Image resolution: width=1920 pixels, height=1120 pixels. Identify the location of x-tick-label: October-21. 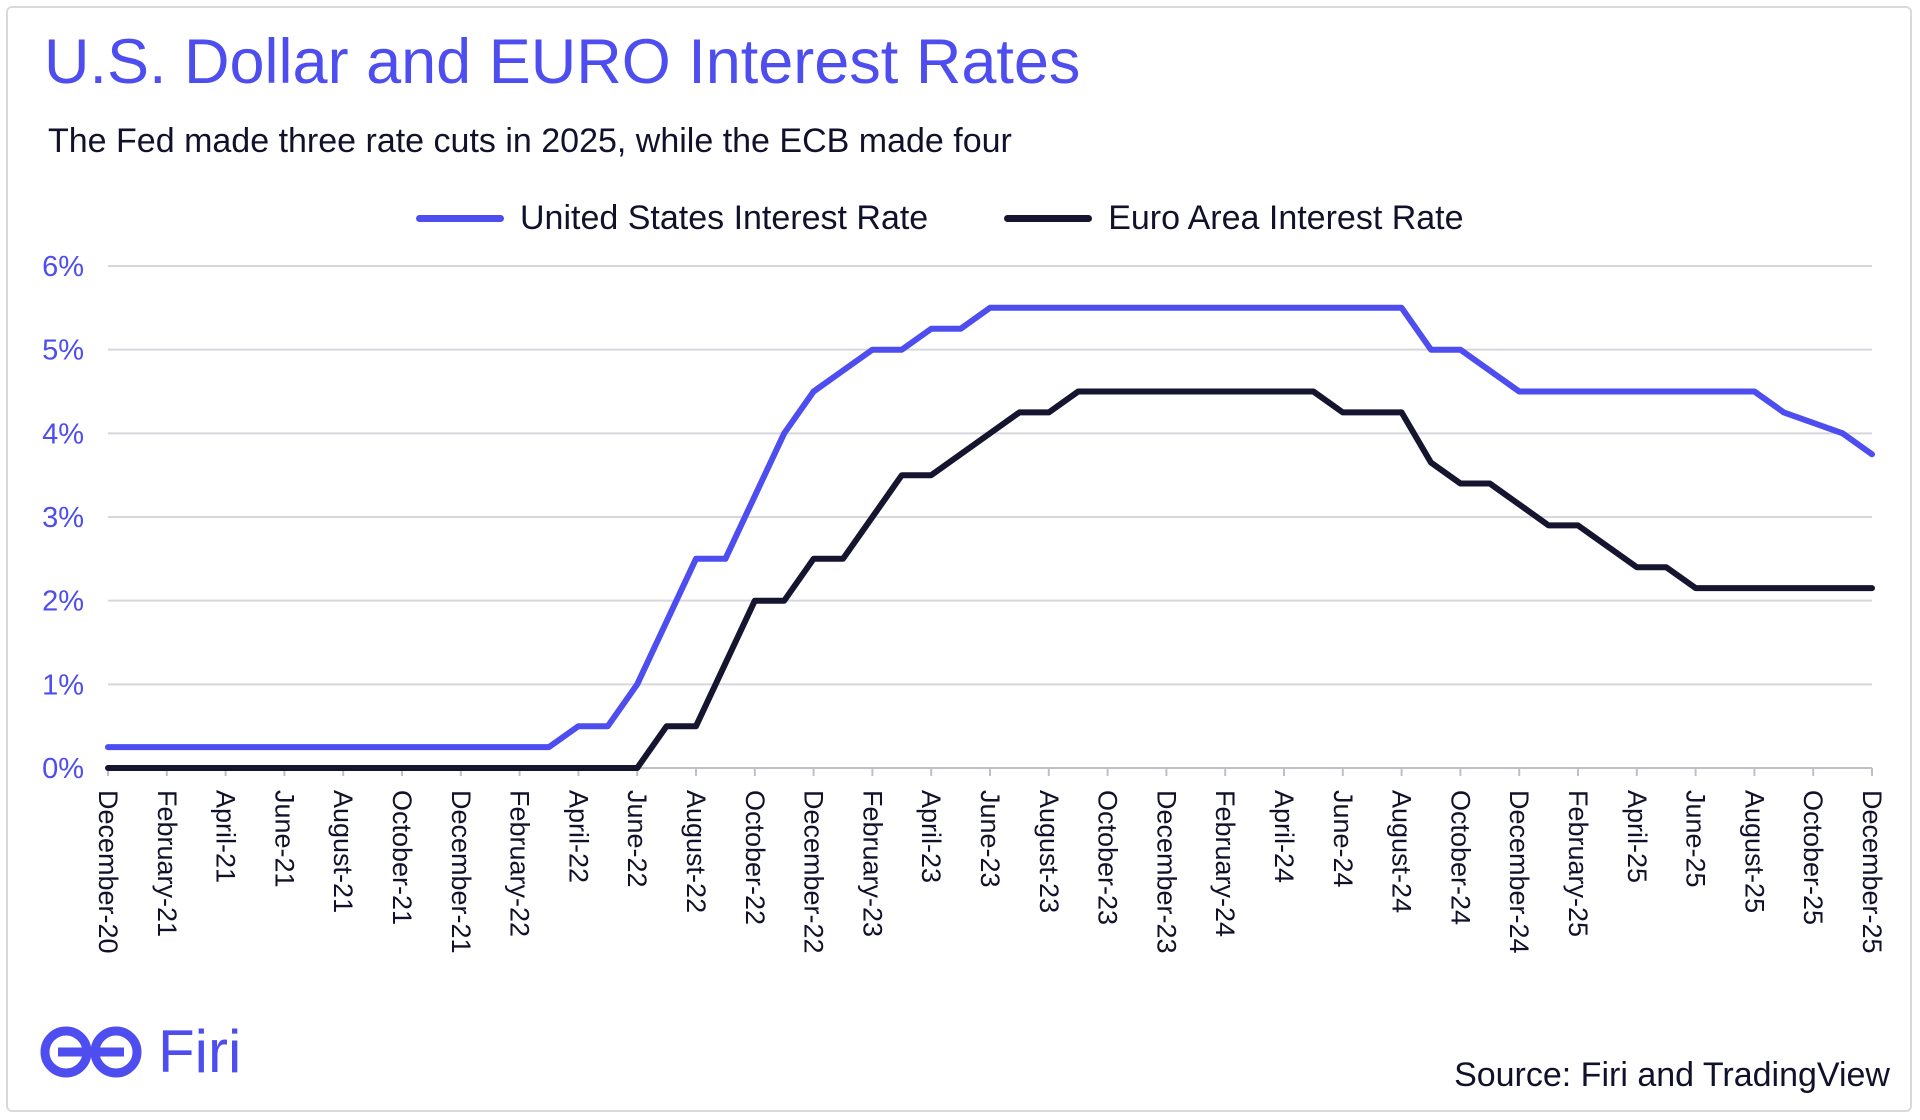
(402, 857).